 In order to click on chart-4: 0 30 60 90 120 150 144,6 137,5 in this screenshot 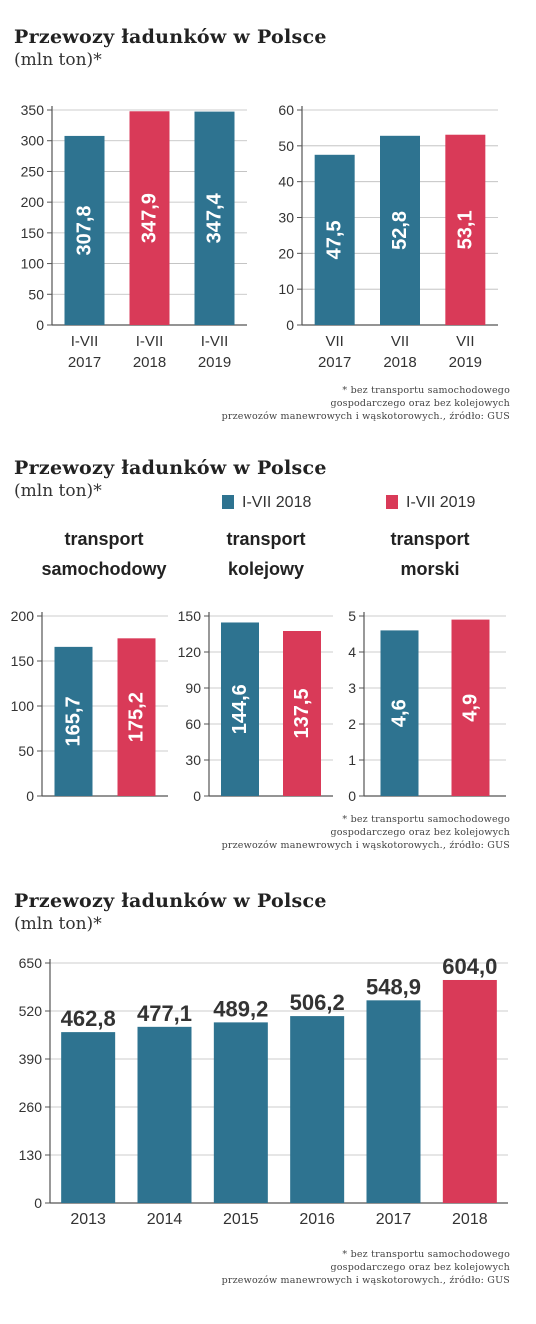, I will do `click(255, 706)`.